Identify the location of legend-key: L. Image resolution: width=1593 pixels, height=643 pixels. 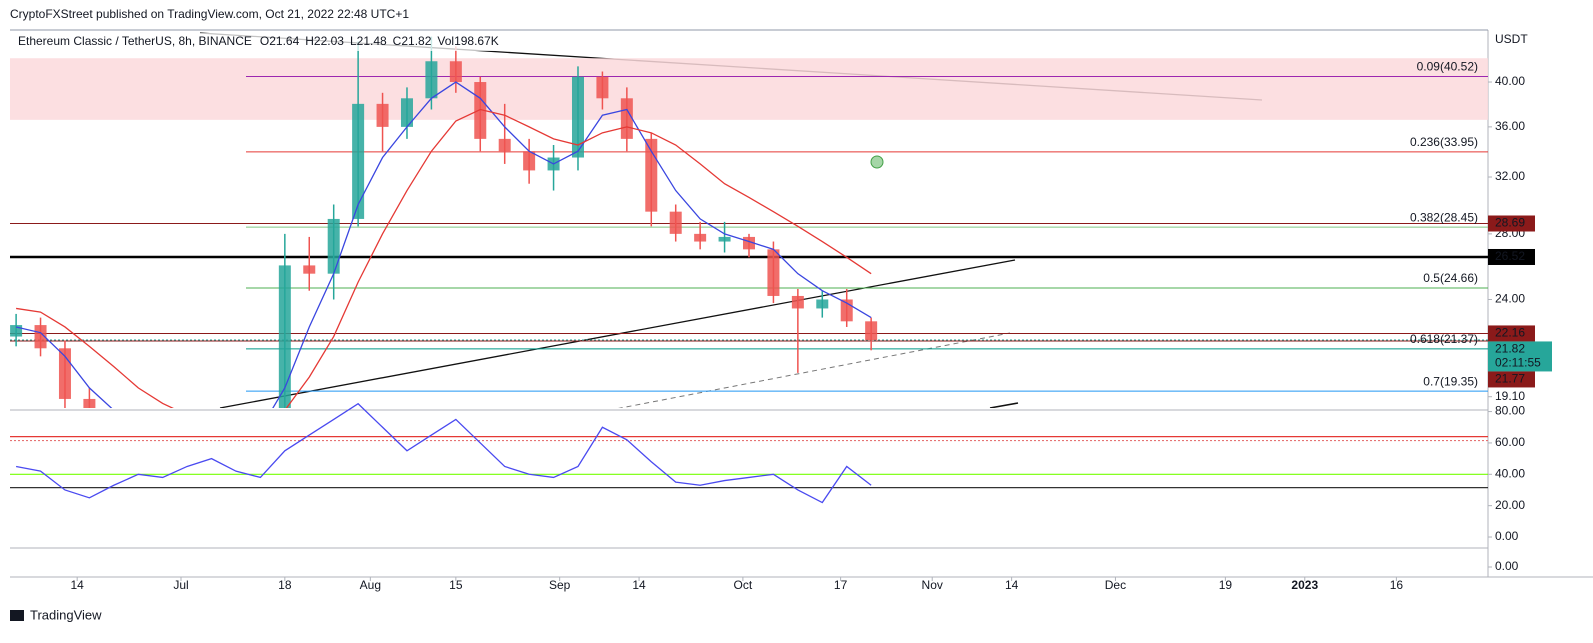
(353, 41).